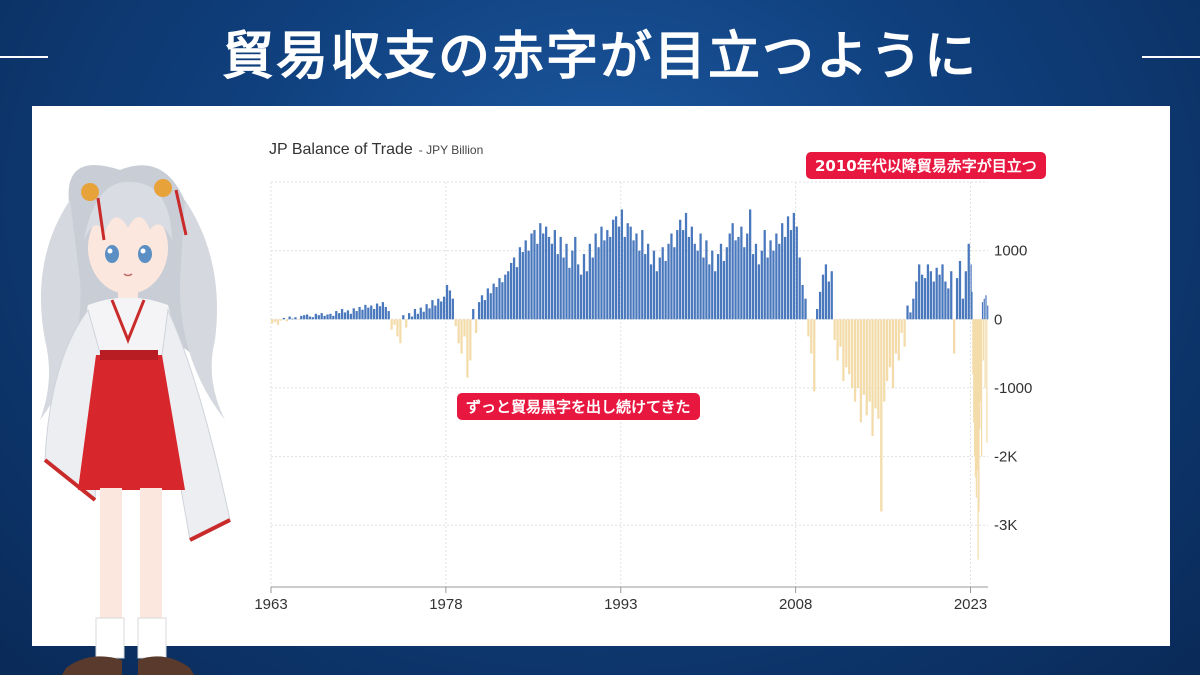 This screenshot has width=1200, height=675. Describe the element at coordinates (1171, 57) in the screenshot. I see `title-rule-right` at that location.